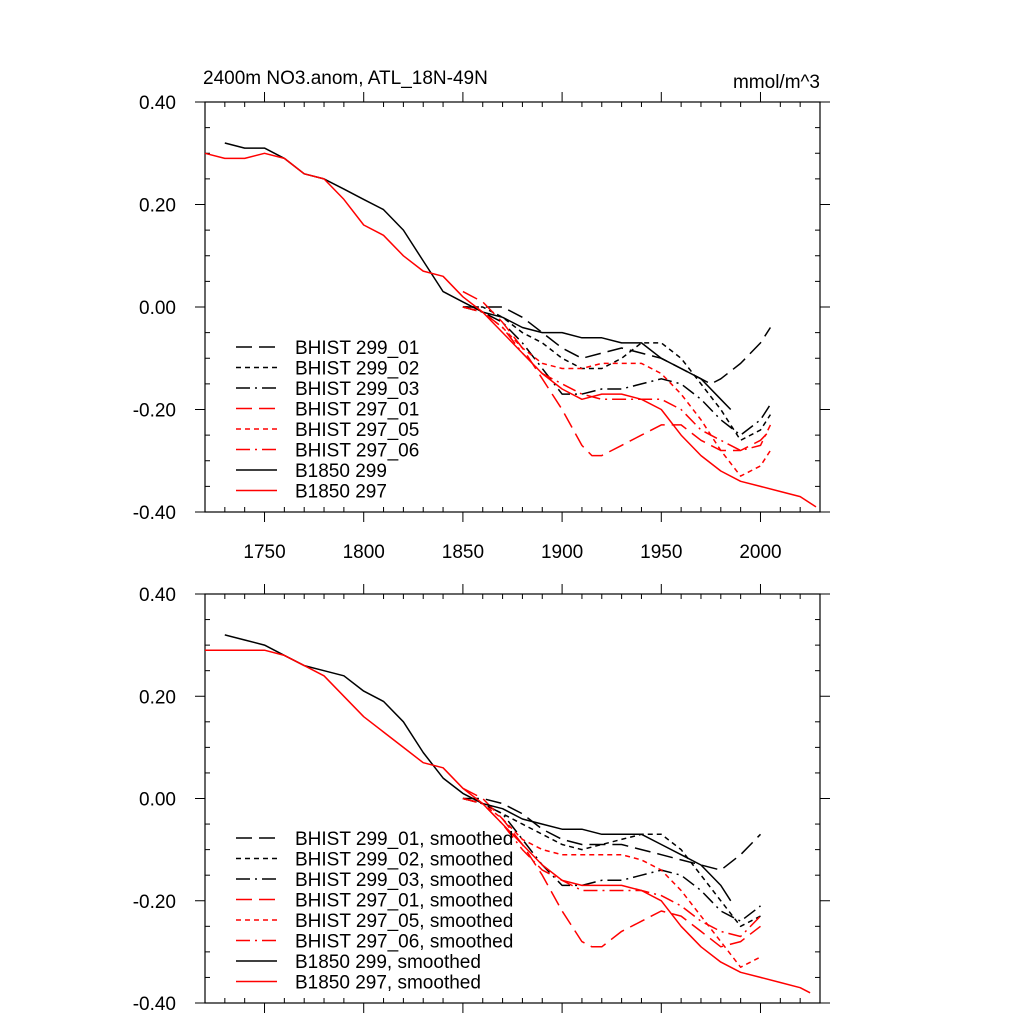  I want to click on legend-label: BHIST 297_05, so click(357, 430).